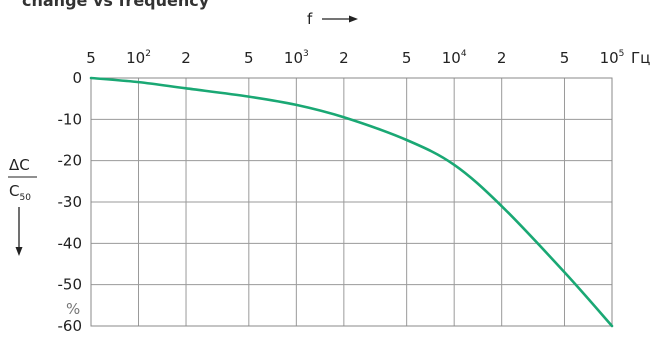  I want to click on x-tick-label: 10², so click(138, 58).